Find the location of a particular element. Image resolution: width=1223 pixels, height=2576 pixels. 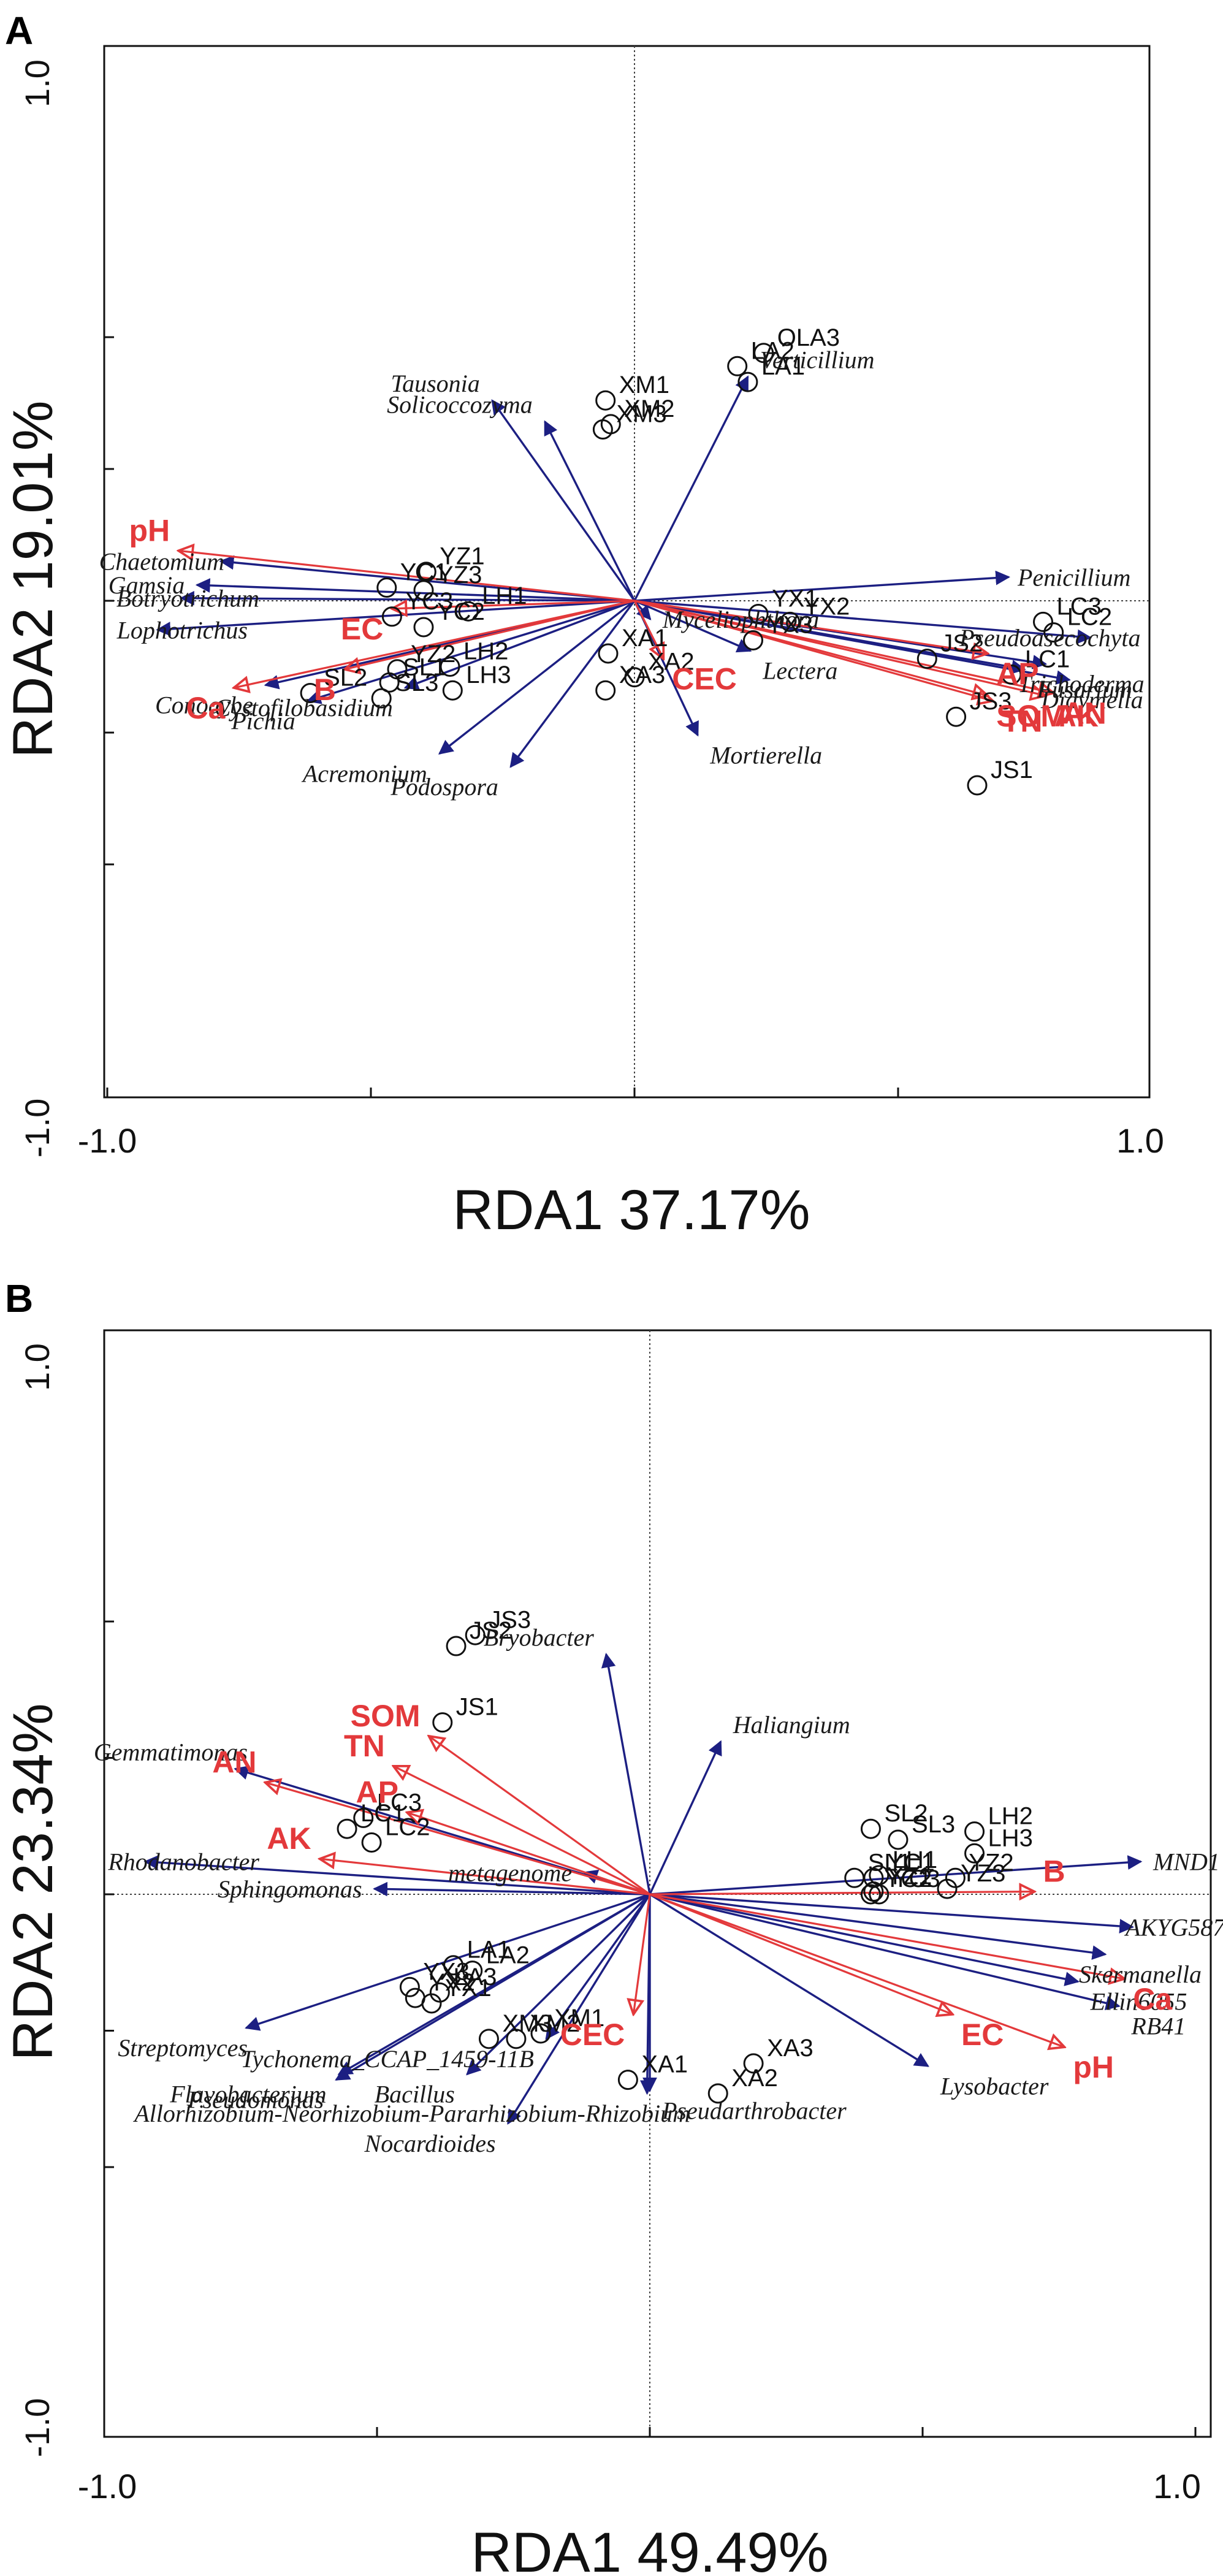

panel-a-site-label-la2: LA2 is located at coordinates (772, 350).